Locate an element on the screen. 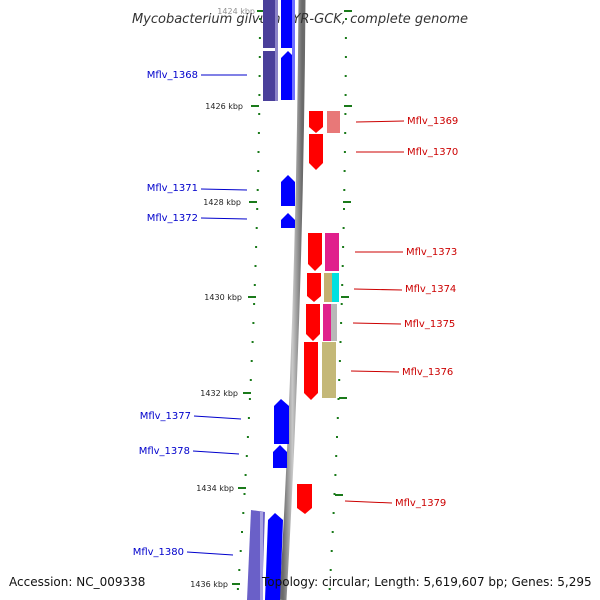 The image size is (600, 600). gene-label-mflv-1375: Mflv_1375 is located at coordinates (429, 324).